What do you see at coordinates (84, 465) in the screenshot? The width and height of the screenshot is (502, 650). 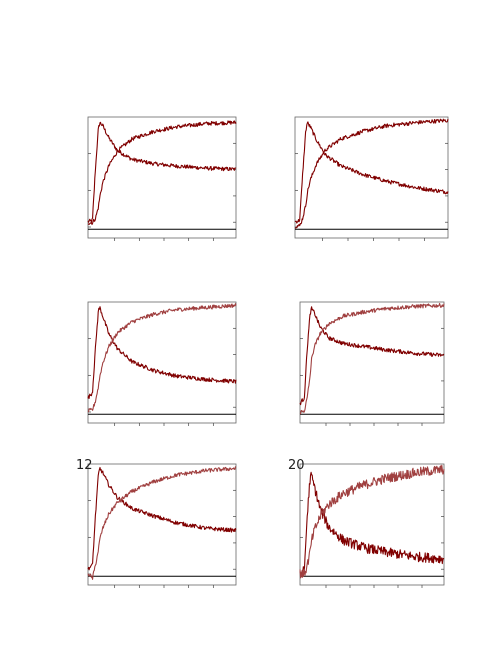 I see `panel-label: 12` at bounding box center [84, 465].